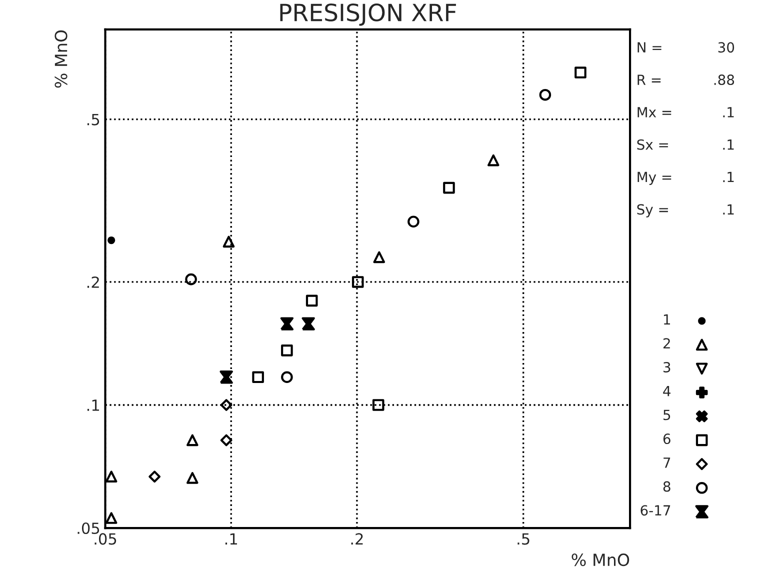  I want to click on legend-label: 6, so click(666, 439).